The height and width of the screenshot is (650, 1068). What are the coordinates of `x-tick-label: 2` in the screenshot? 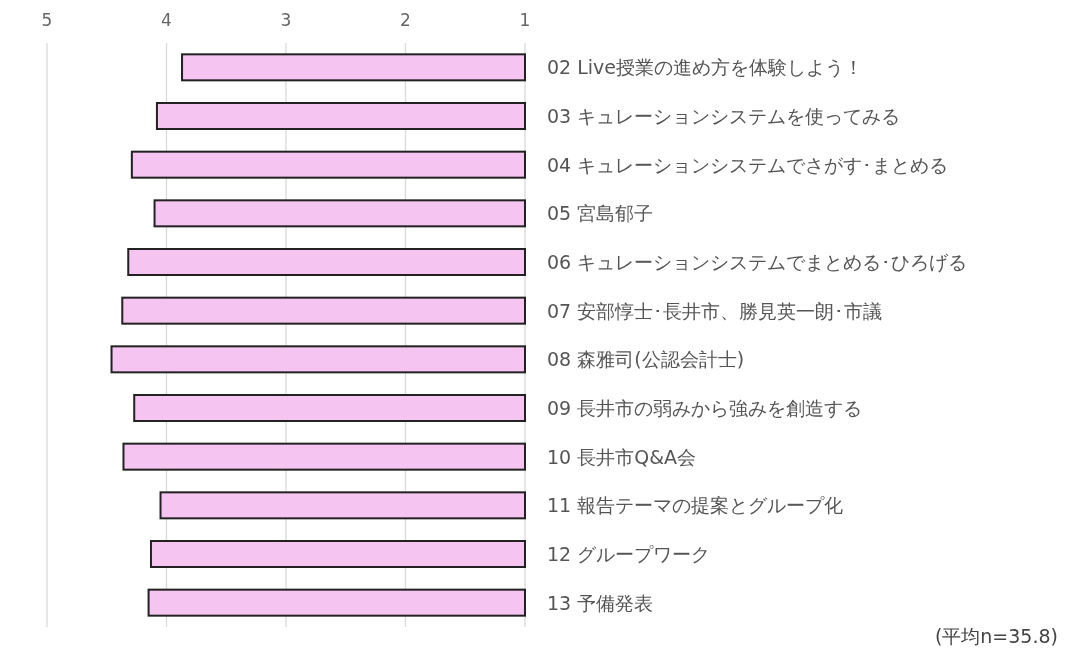 It's located at (405, 20).